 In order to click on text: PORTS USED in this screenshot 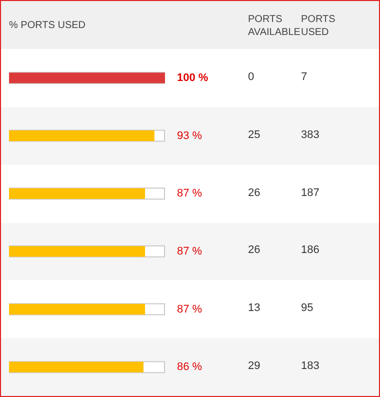, I will do `click(318, 26)`.